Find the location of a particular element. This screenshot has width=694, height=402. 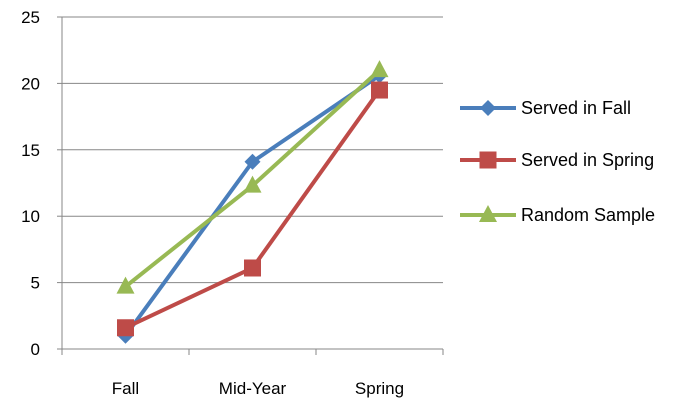

x-tick-labels: Fall Mid-Year Spring is located at coordinates (258, 388).